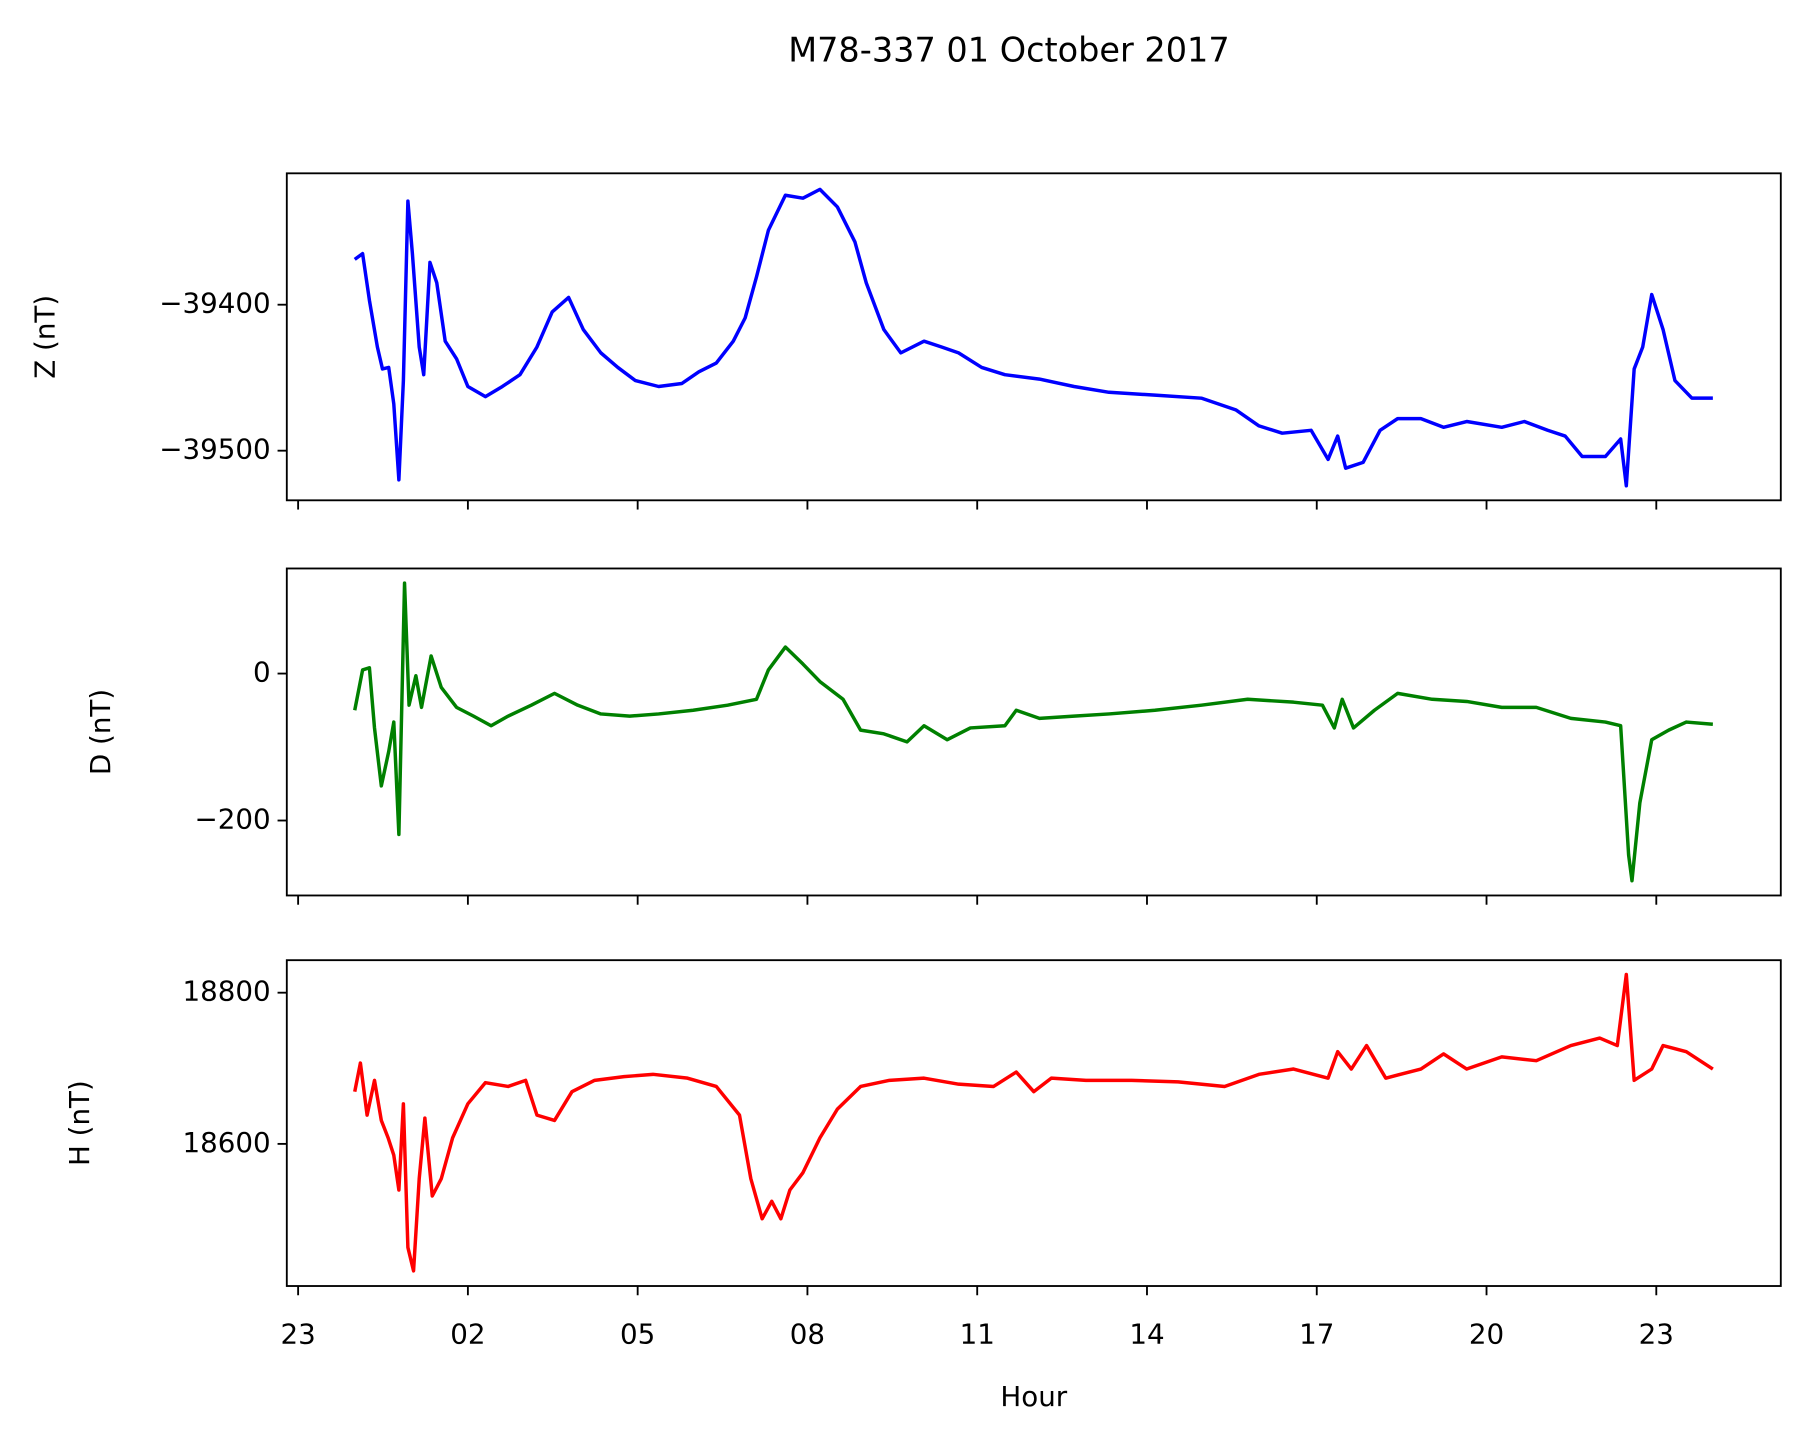 This screenshot has height=1442, width=1803. What do you see at coordinates (232, 819) in the screenshot?
I see `y-tick-label: −200` at bounding box center [232, 819].